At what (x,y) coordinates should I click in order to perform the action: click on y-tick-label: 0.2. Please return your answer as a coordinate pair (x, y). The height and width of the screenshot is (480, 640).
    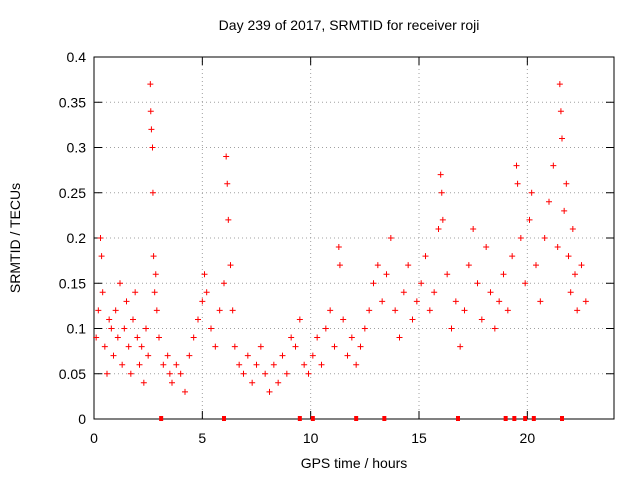
    Looking at the image, I should click on (77, 238).